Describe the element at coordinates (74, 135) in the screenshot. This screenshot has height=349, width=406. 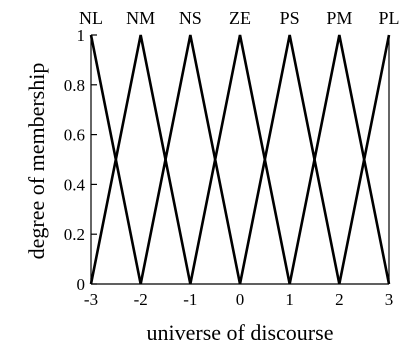
I see `y-tick-label-3: 0.6` at that location.